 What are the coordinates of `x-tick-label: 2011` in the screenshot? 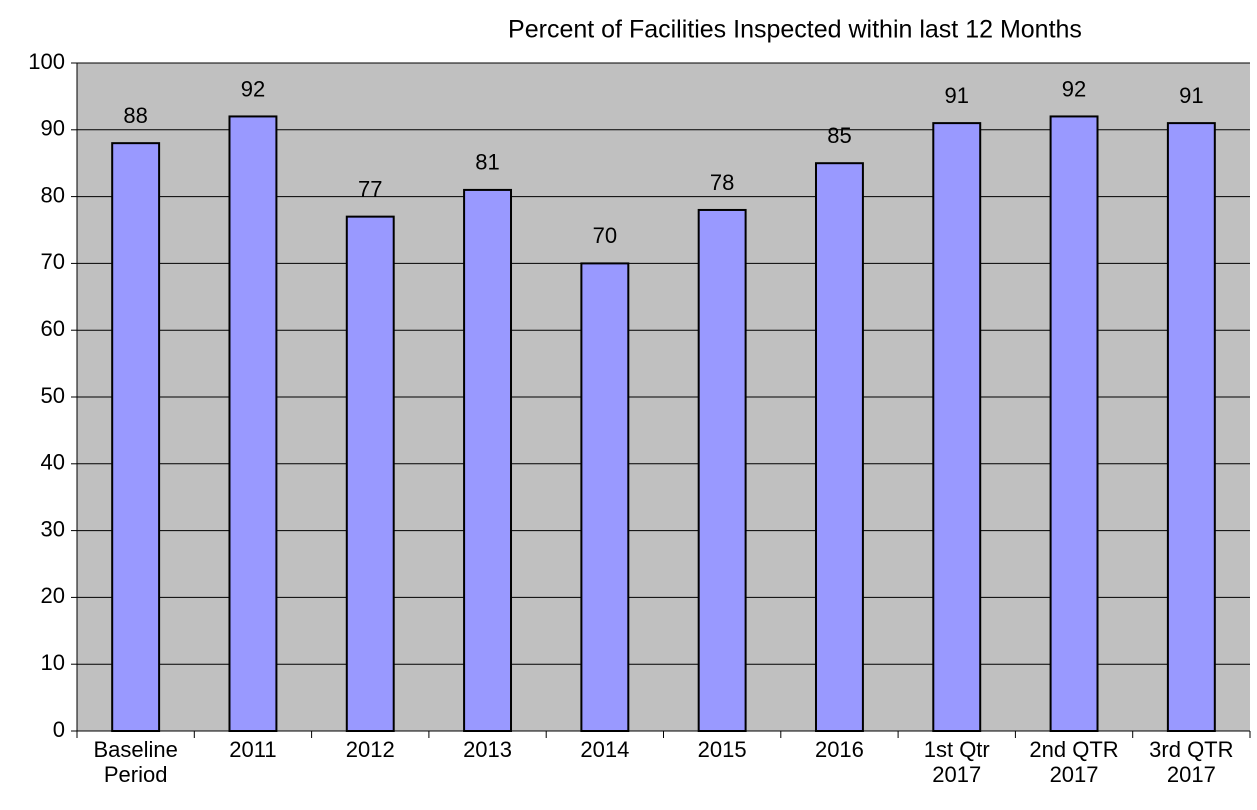 It's located at (253, 749).